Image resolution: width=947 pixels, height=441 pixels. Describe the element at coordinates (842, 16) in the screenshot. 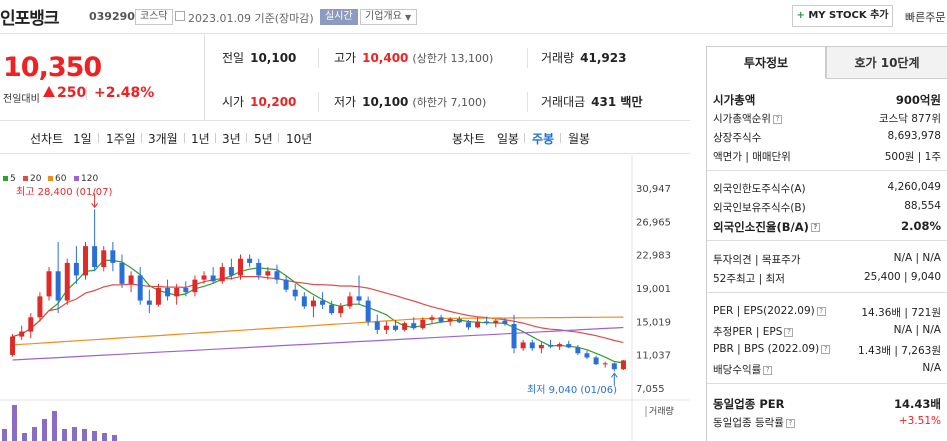

I see `add-my-stock-button: + MY STOCK 추가` at that location.